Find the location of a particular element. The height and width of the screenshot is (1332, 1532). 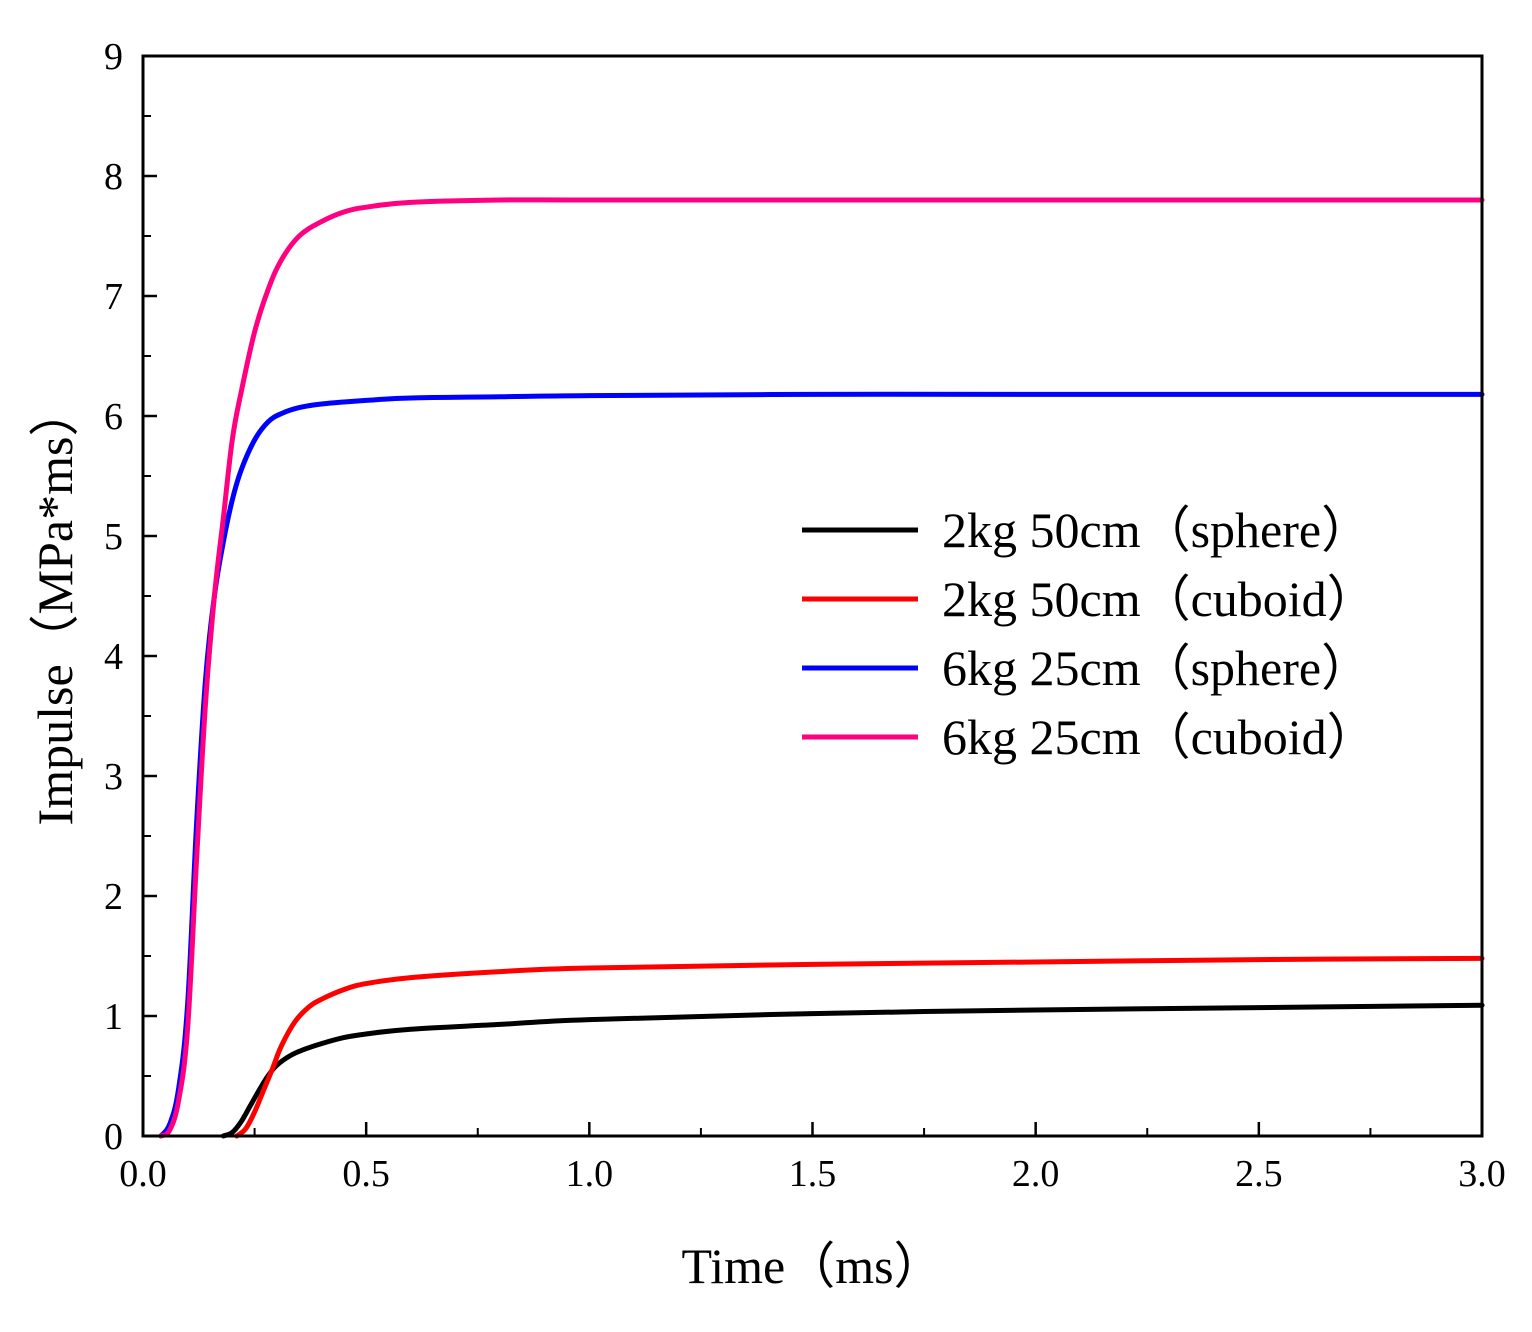

x-tick-label: 1.0 is located at coordinates (590, 1174).